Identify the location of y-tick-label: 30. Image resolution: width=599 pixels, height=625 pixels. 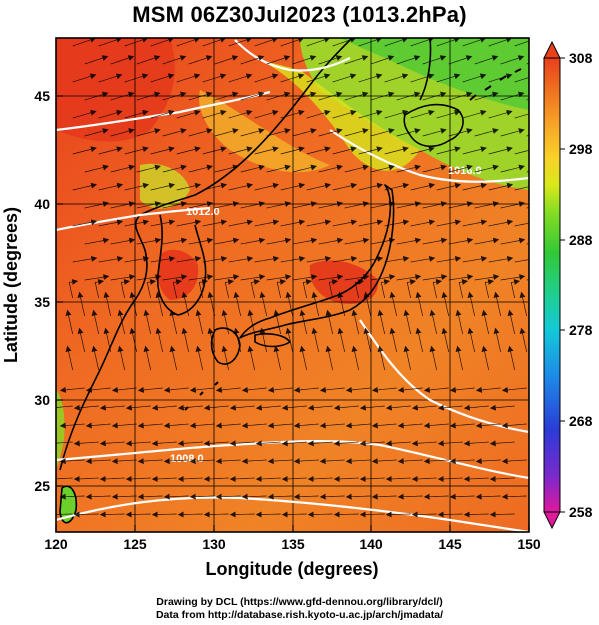
(42, 400).